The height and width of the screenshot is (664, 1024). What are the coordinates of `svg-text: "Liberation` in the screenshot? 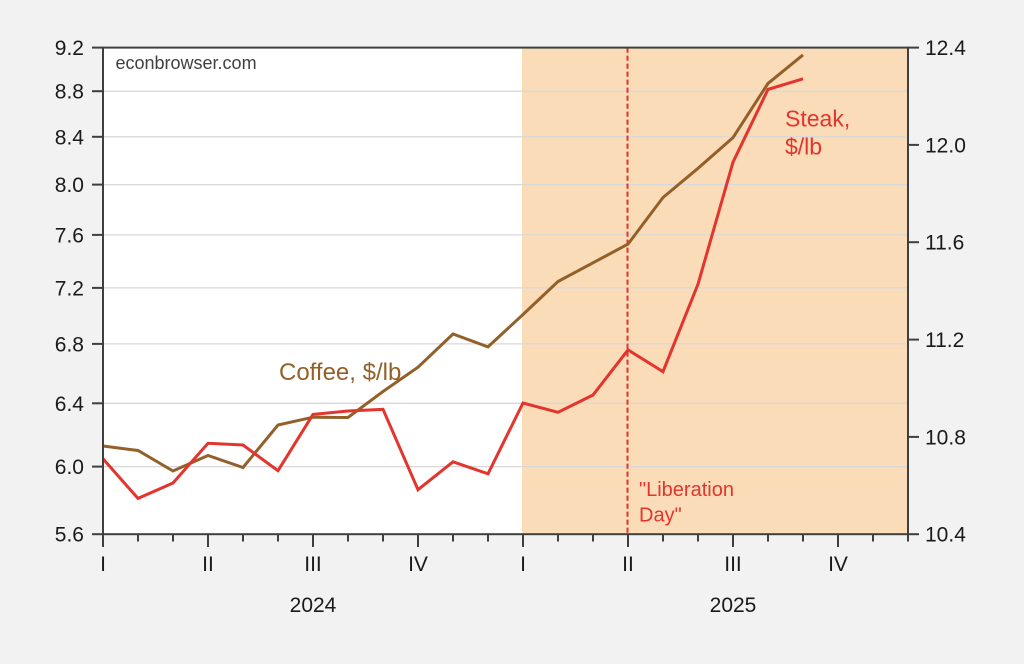 It's located at (686, 490).